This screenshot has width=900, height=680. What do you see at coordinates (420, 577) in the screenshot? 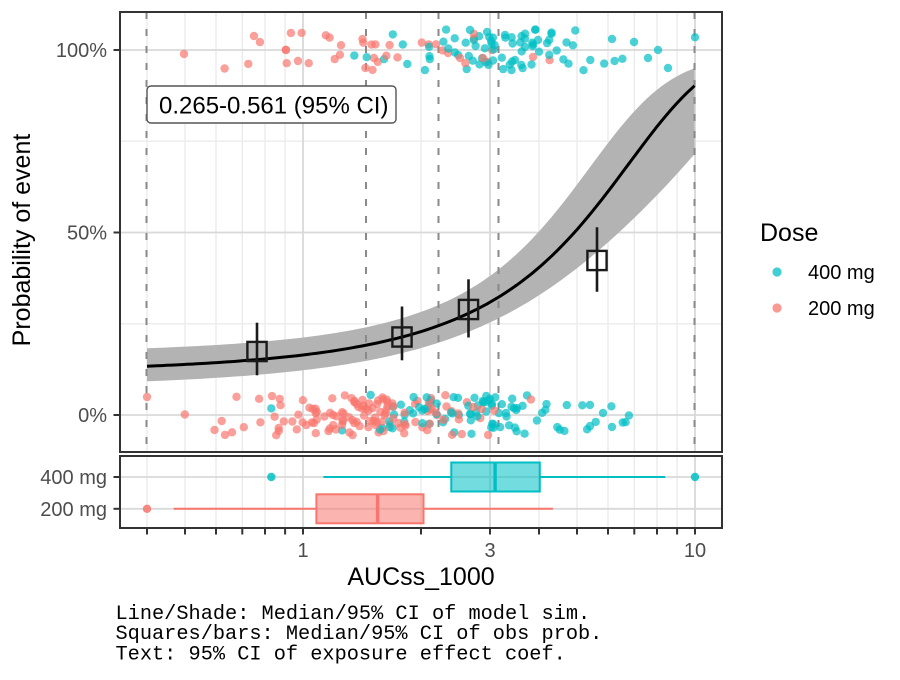
I see `svg-text: AUCss_1000` at bounding box center [420, 577].